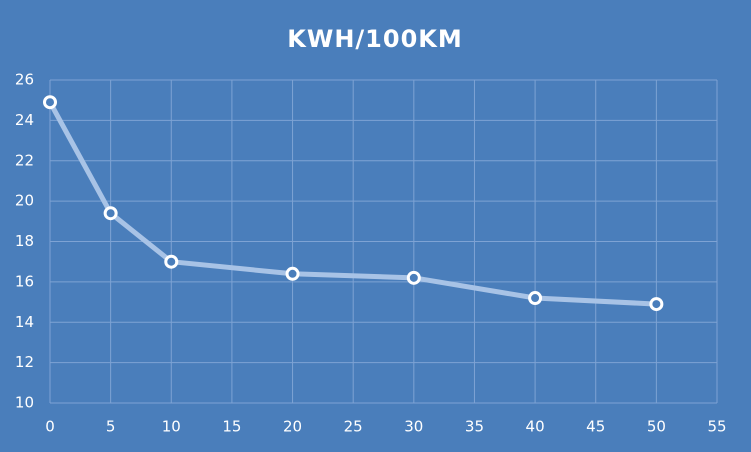  Describe the element at coordinates (353, 427) in the screenshot. I see `x-tick-label: 25` at that location.